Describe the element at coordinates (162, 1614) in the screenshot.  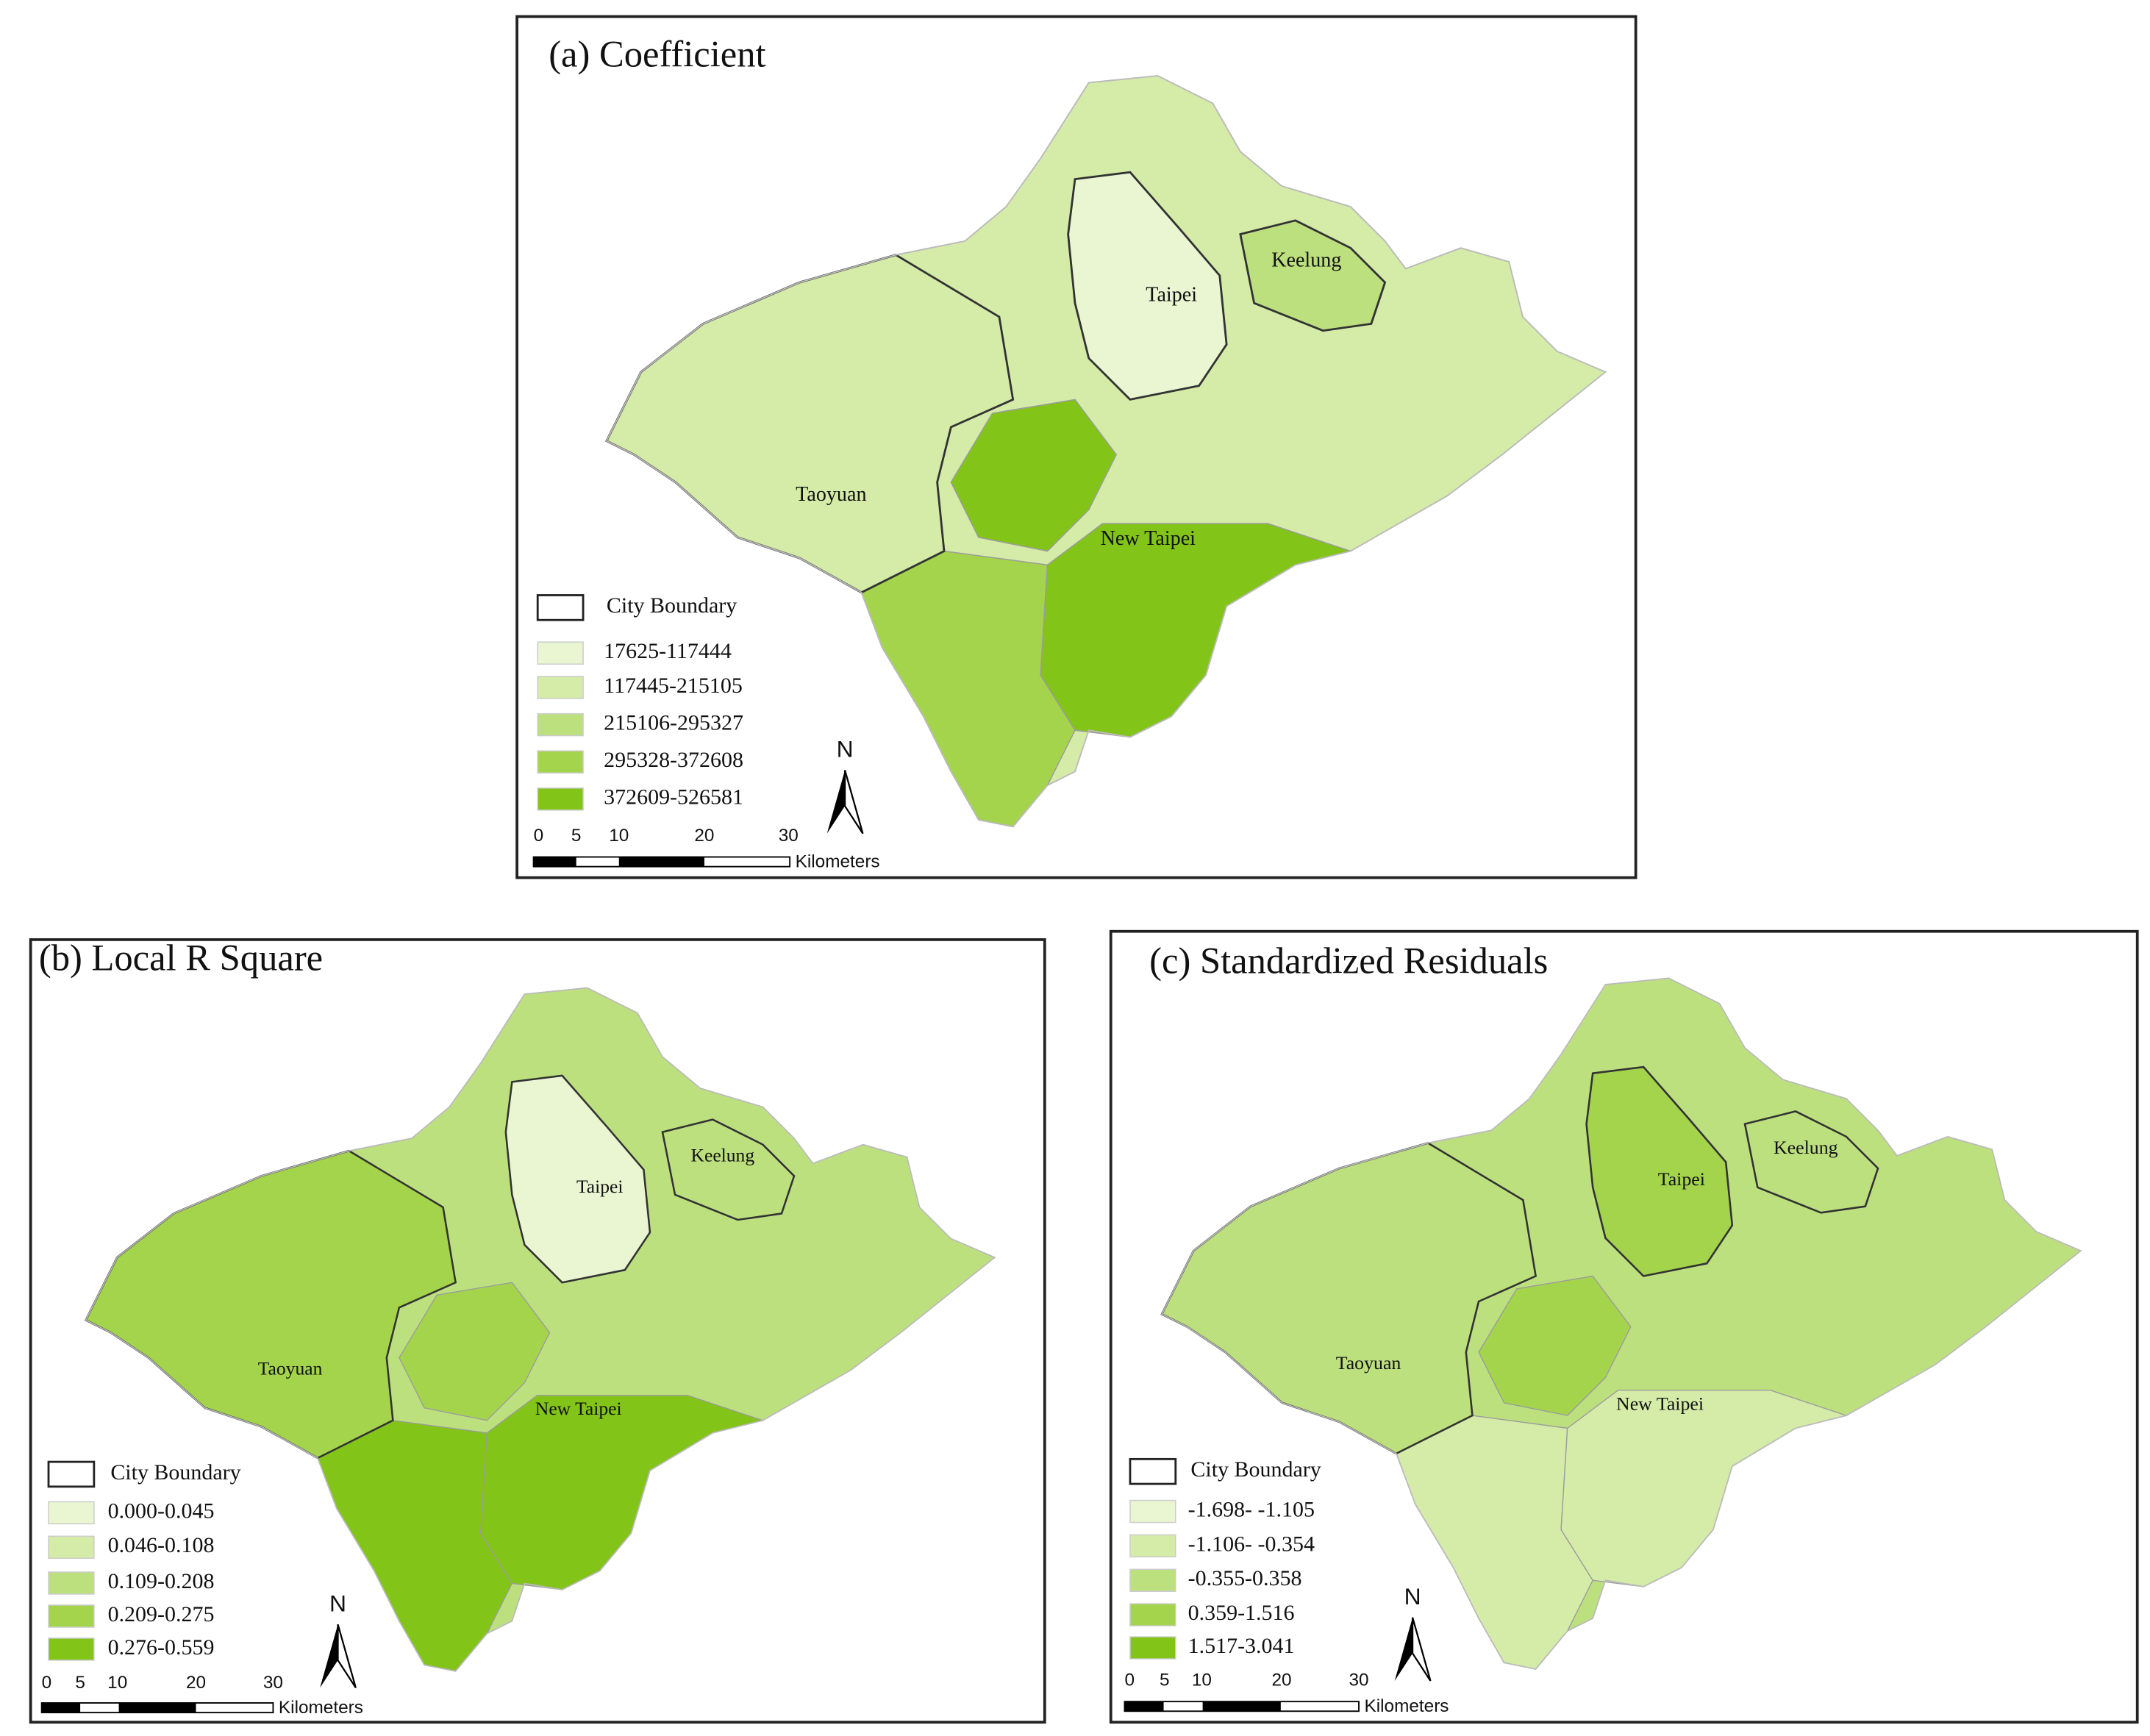
I see `legend-label: 0.209-0.275` at that location.